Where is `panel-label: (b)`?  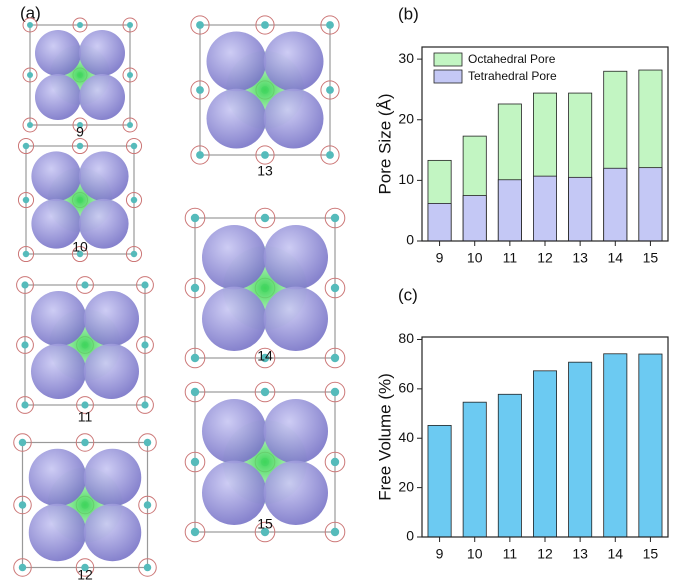
panel-label: (b) is located at coordinates (408, 13).